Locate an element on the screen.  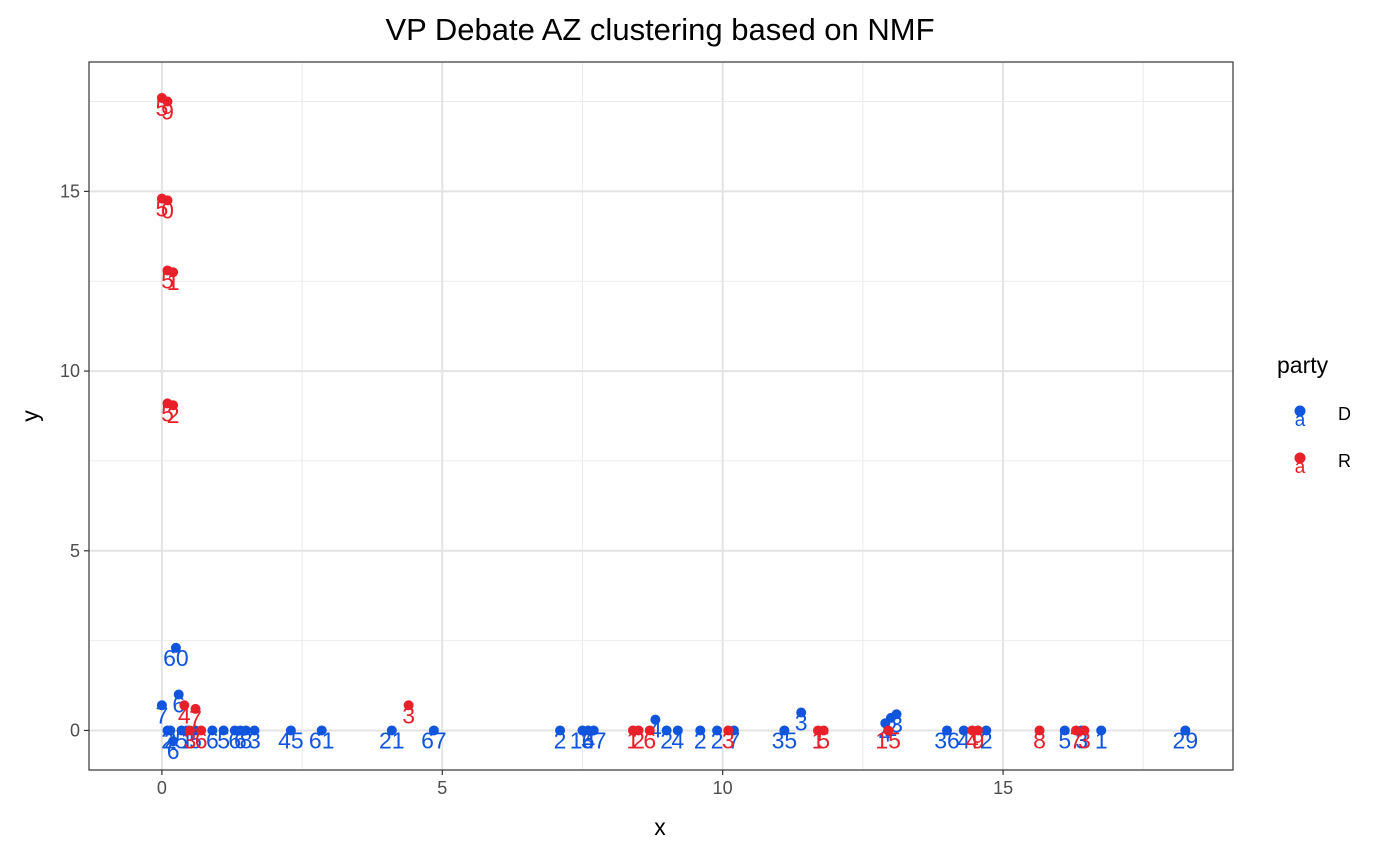
x-tick-label: 0 is located at coordinates (162, 788).